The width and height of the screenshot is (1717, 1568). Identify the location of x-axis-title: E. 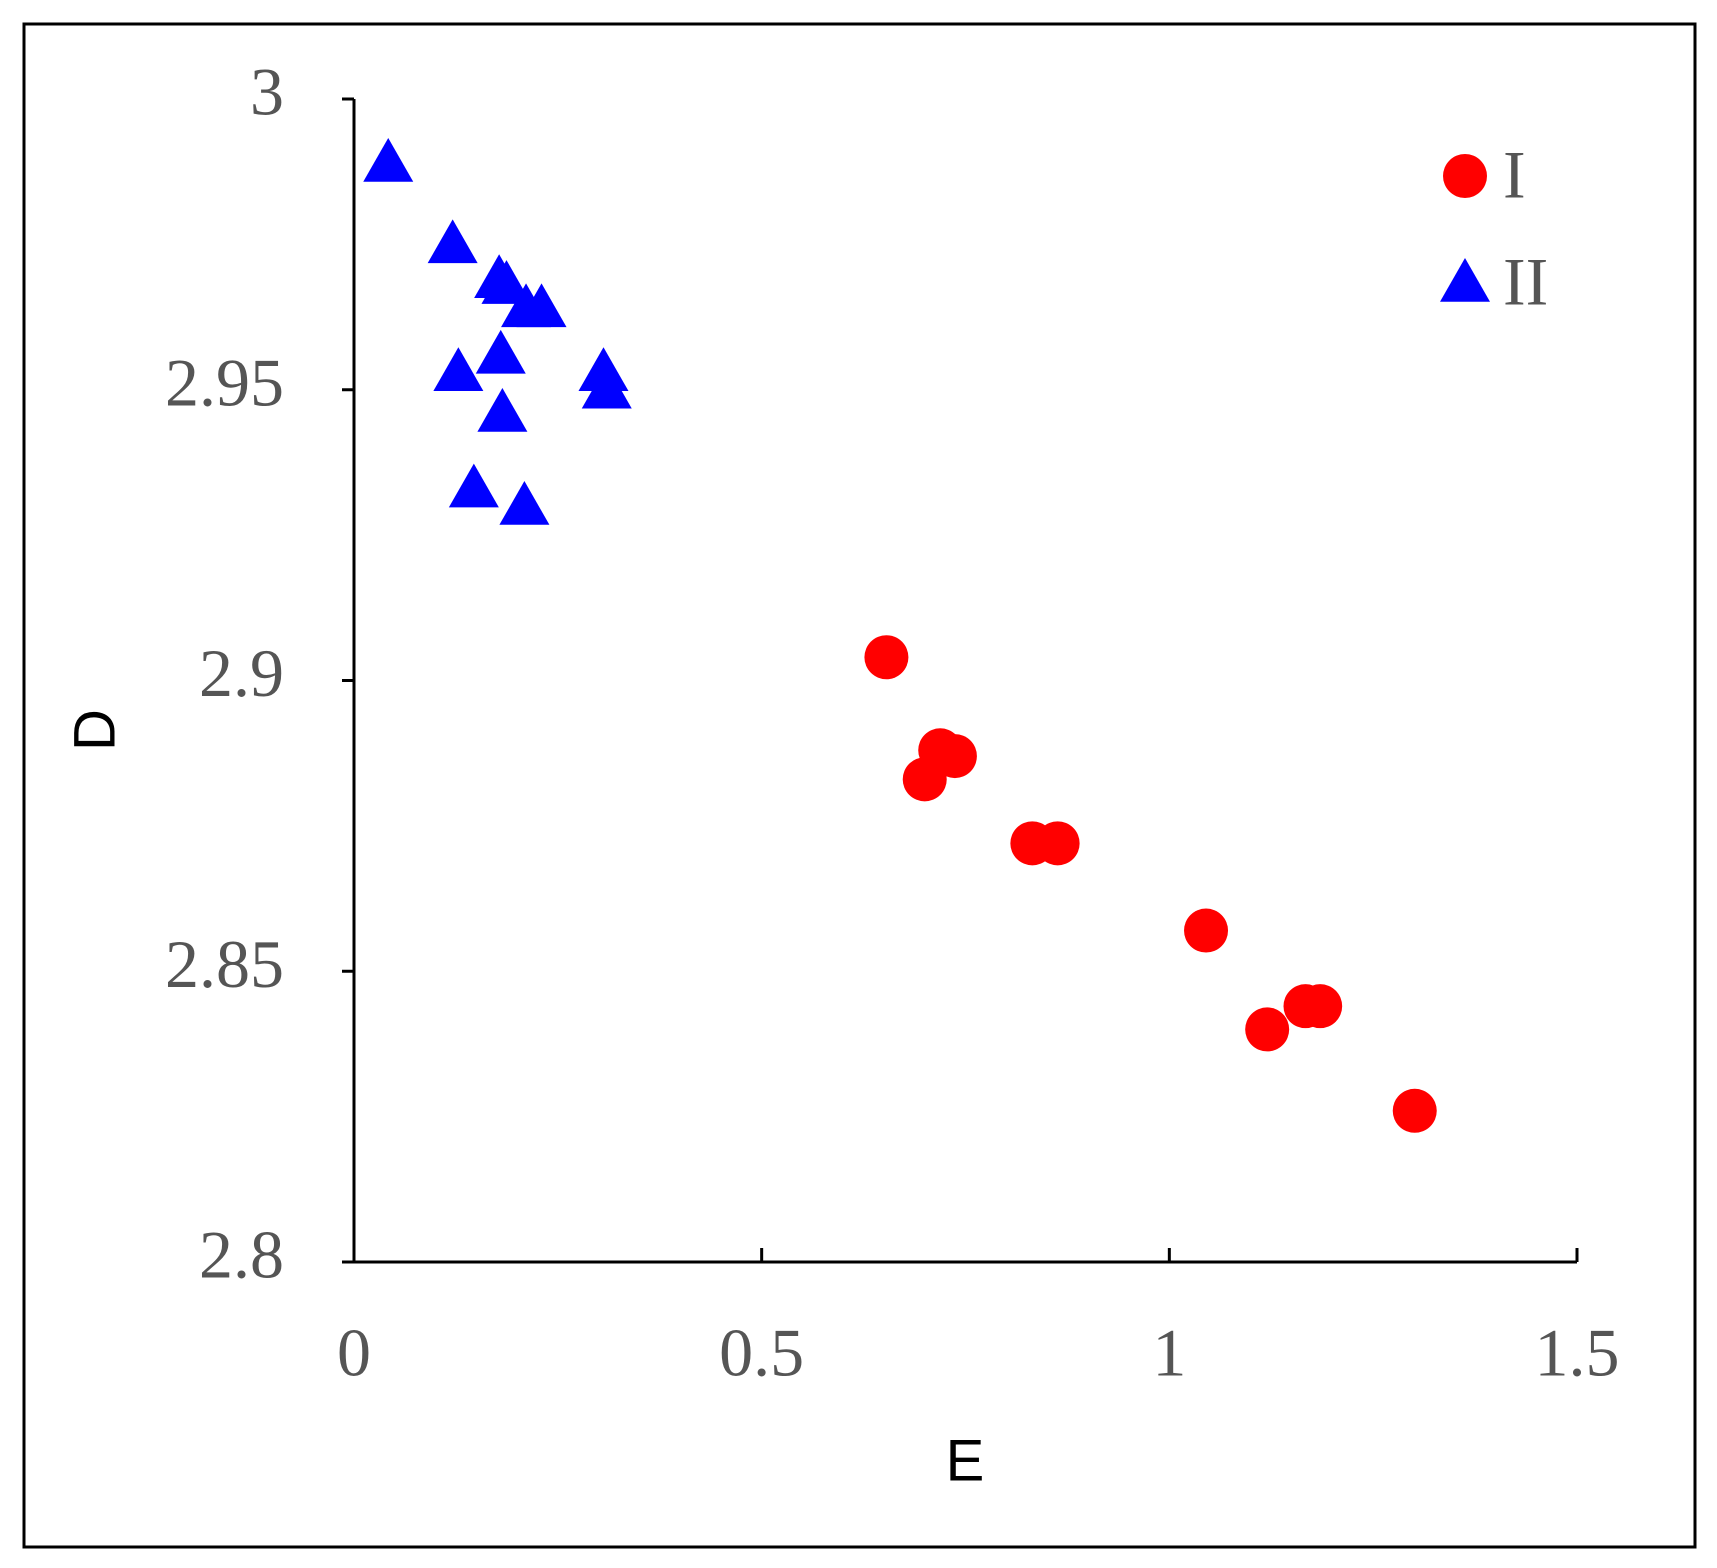
(965, 1460).